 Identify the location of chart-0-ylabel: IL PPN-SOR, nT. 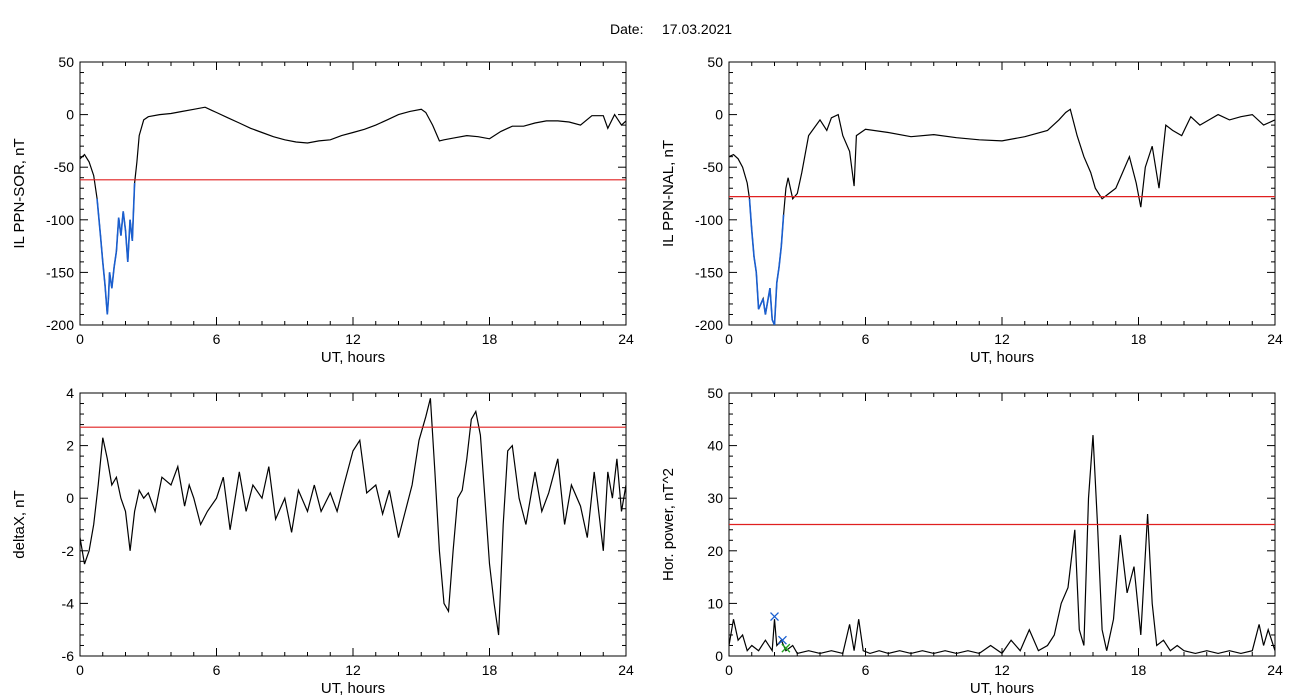
(19, 193).